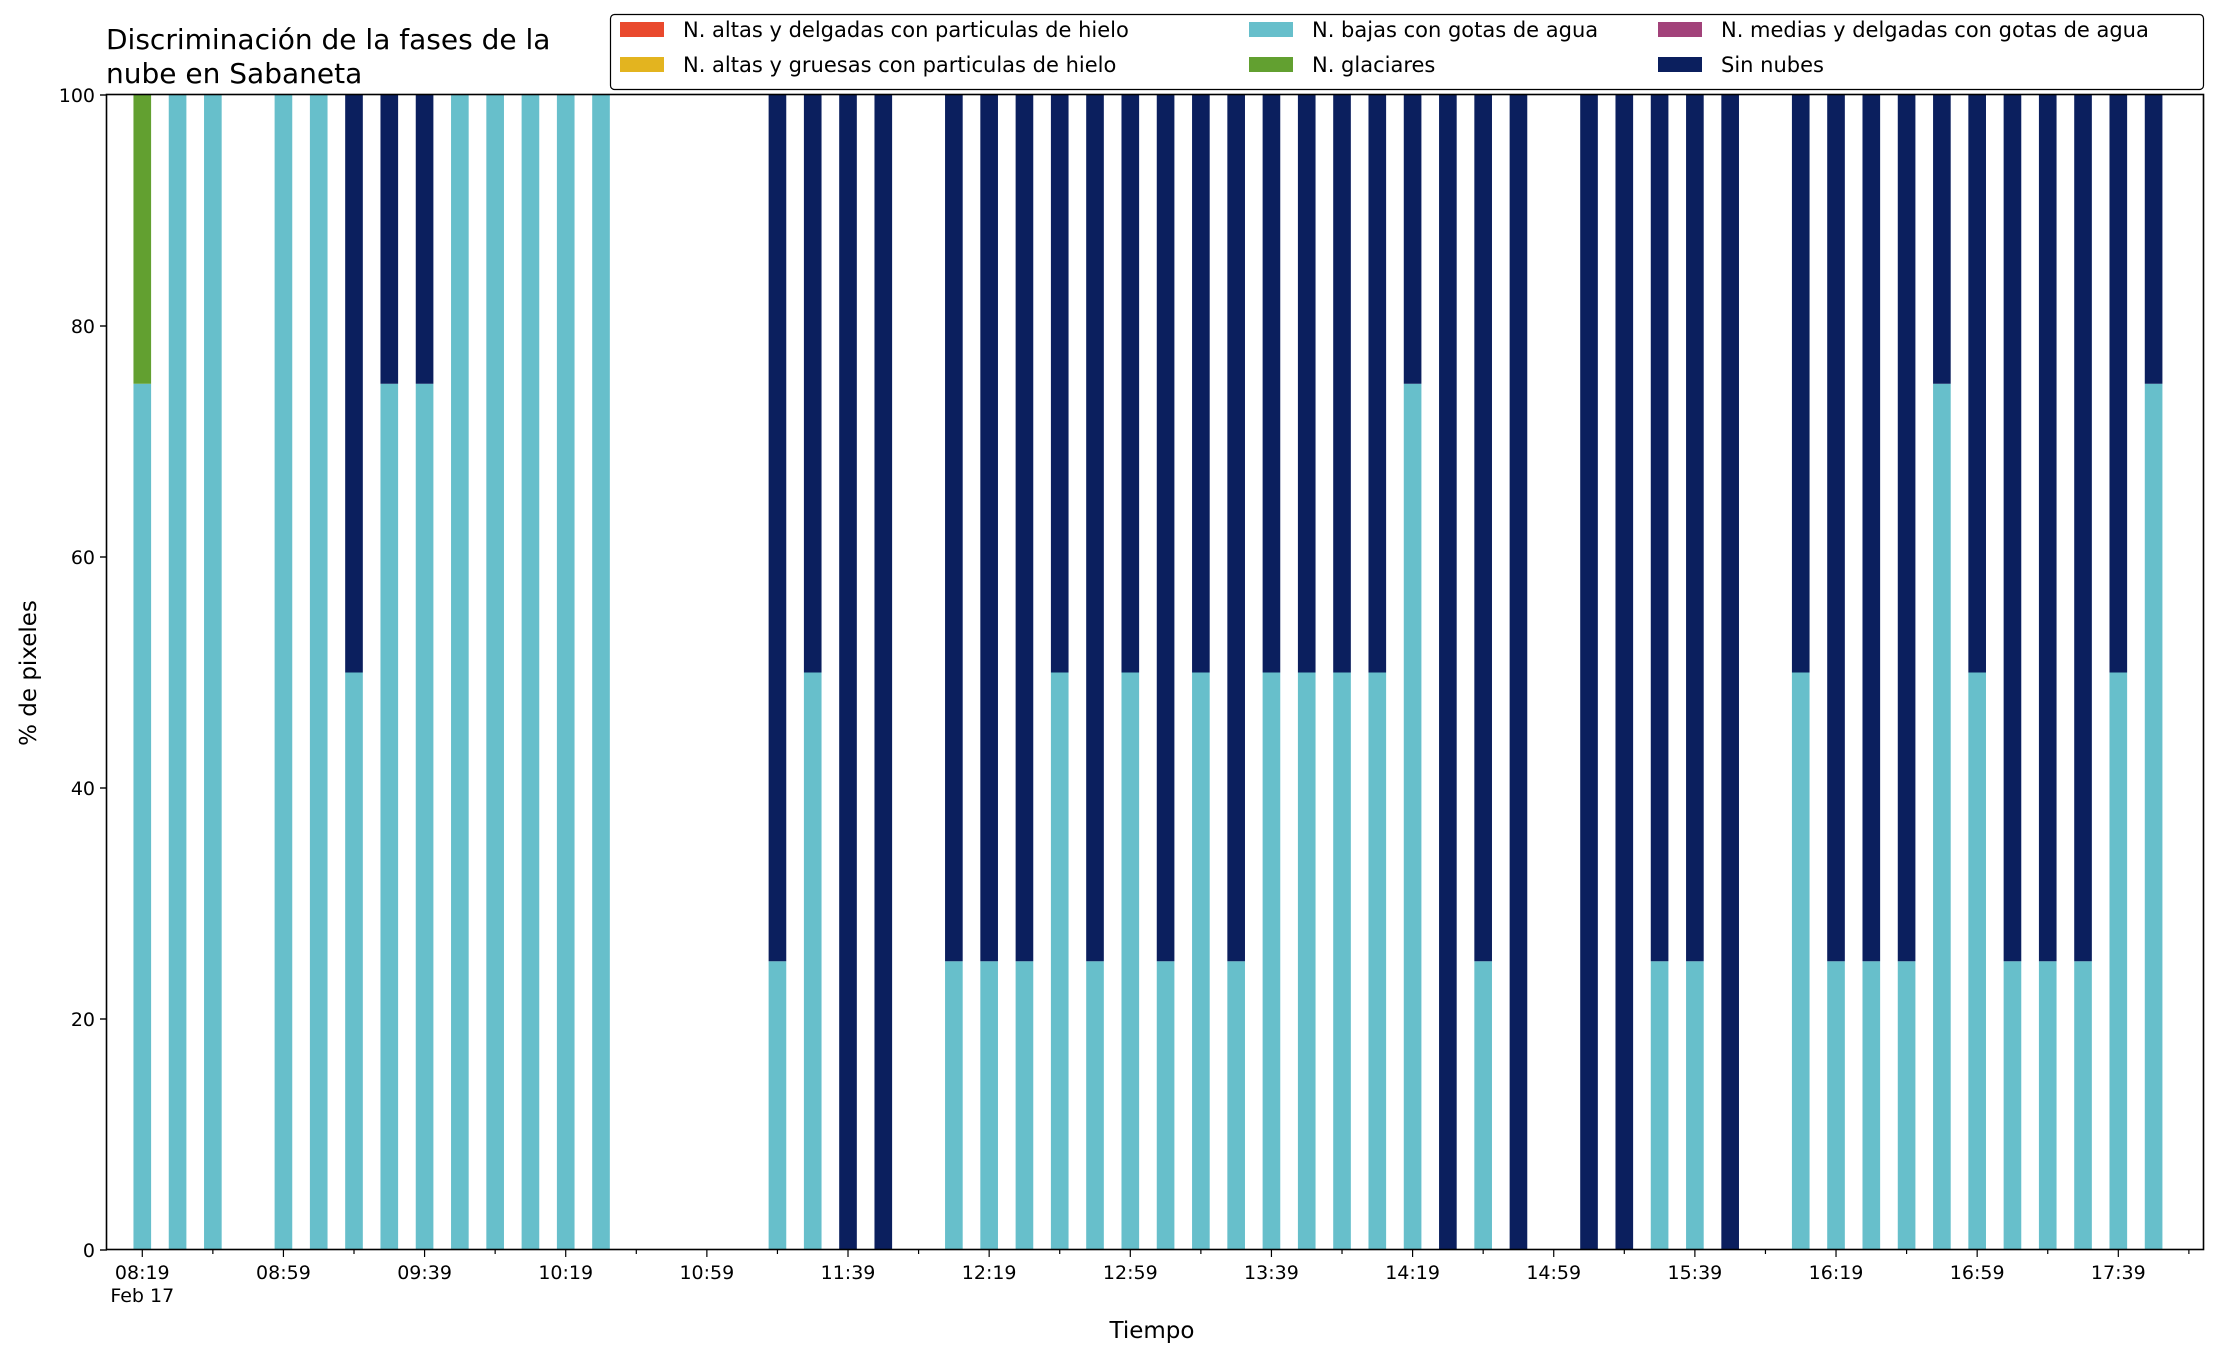 The height and width of the screenshot is (1355, 2216). What do you see at coordinates (1977, 1273) in the screenshot?
I see `x-tick-label: 16:59` at bounding box center [1977, 1273].